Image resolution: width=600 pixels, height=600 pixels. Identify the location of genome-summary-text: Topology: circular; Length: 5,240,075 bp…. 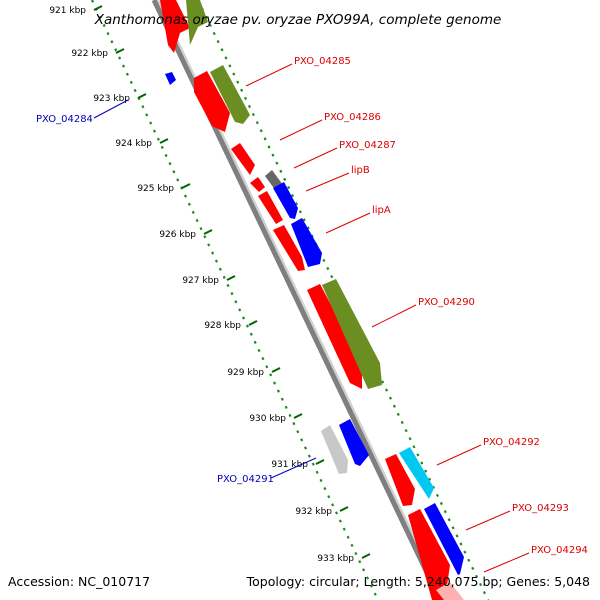
(418, 581).